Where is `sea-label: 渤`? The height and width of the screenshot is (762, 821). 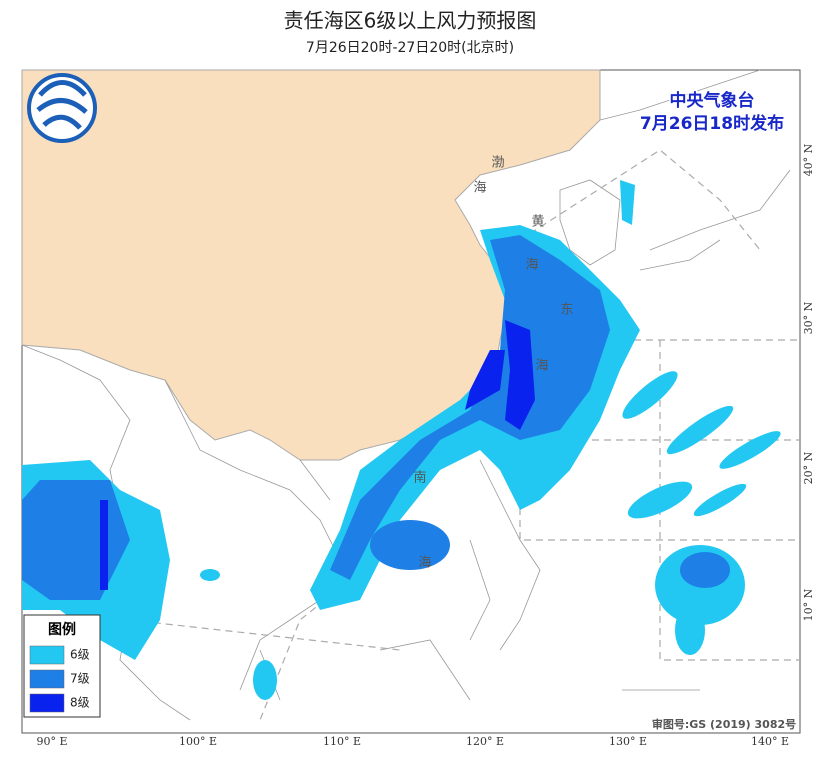 sea-label: 渤 is located at coordinates (497, 163).